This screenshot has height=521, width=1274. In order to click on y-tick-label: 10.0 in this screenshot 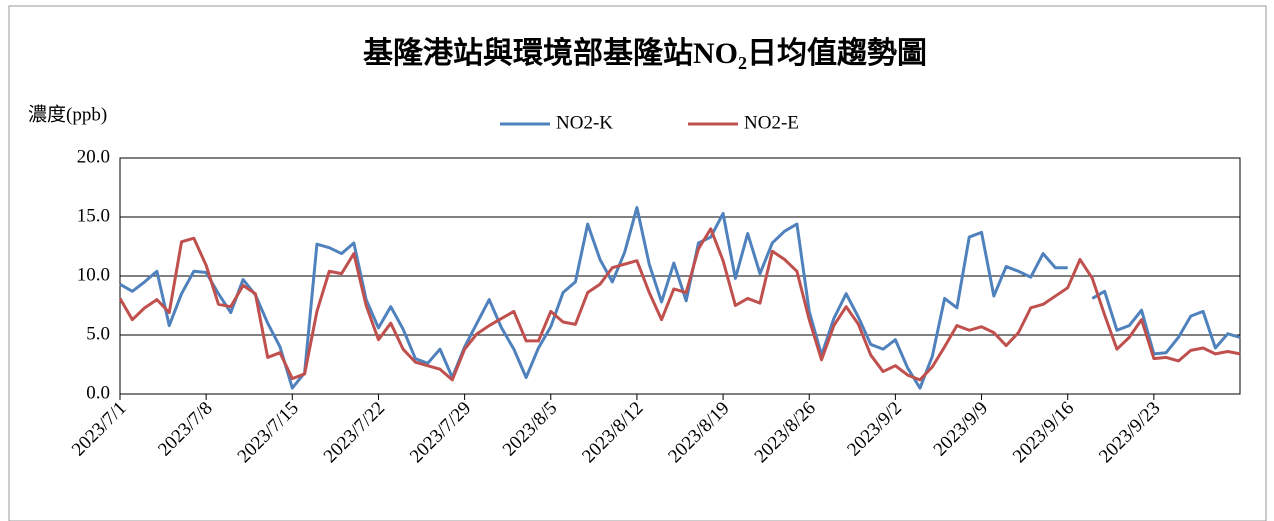, I will do `click(93, 274)`.